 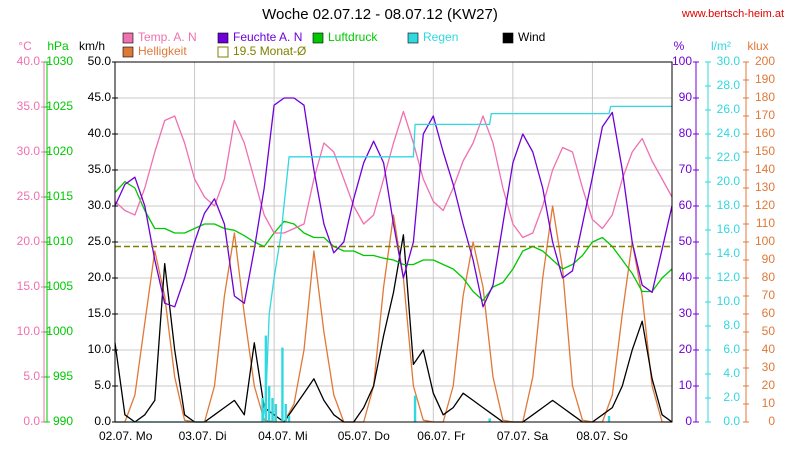 I want to click on axis-unit: %, so click(x=679, y=46).